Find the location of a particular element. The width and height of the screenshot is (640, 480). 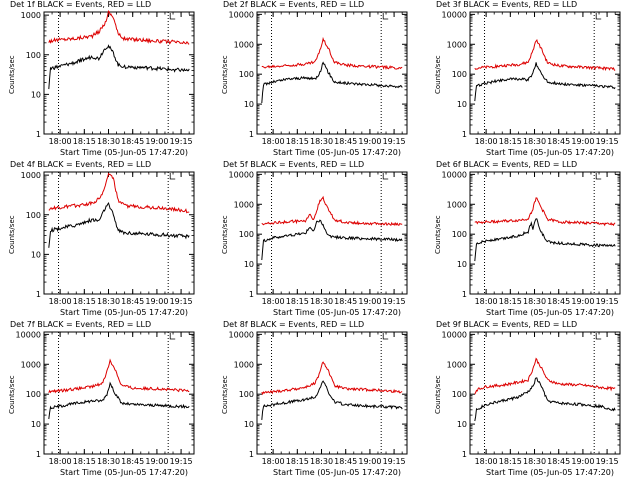

panel-title: Det 9f BLACK = Events, RED = LLD is located at coordinates (507, 324).